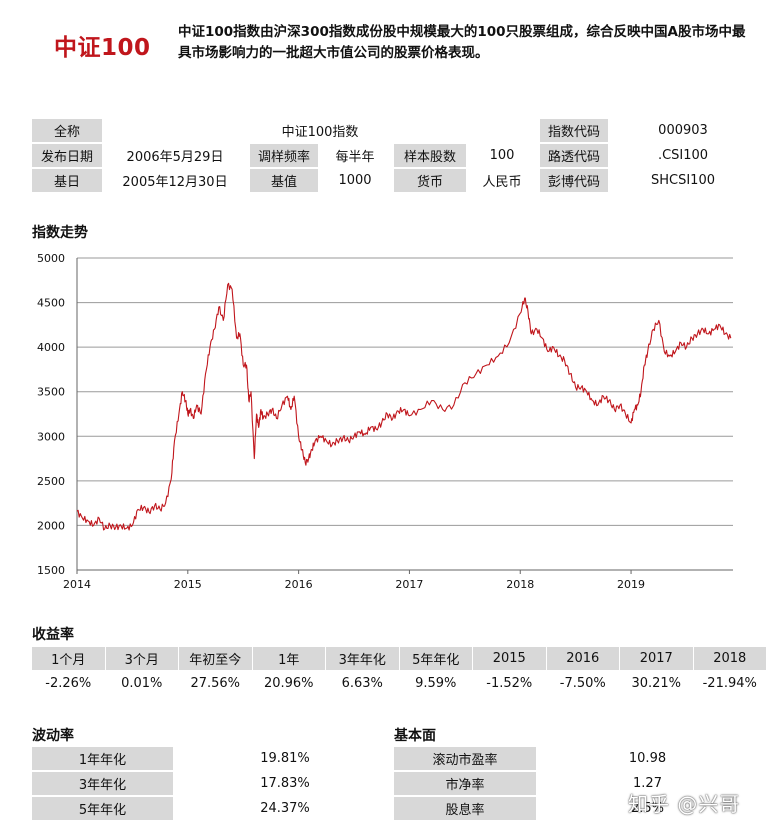 The image size is (771, 836). What do you see at coordinates (362, 658) in the screenshot?
I see `returns-header-cell: 3年年化` at bounding box center [362, 658].